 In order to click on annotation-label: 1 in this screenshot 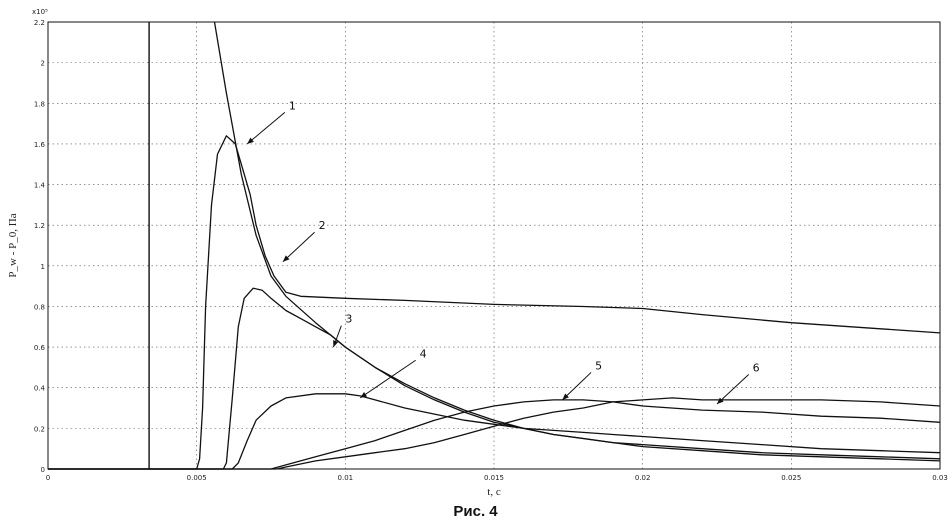, I will do `click(292, 105)`.